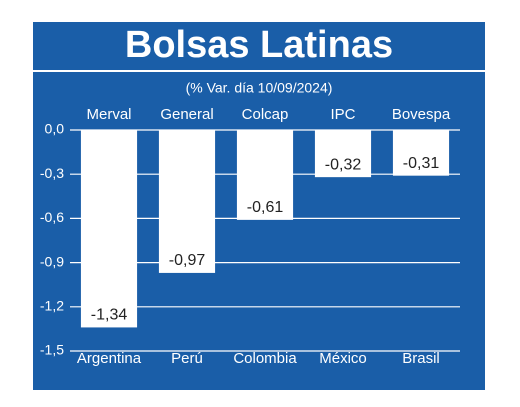  What do you see at coordinates (187, 358) in the screenshot?
I see `x-tick-label: Perú` at bounding box center [187, 358].